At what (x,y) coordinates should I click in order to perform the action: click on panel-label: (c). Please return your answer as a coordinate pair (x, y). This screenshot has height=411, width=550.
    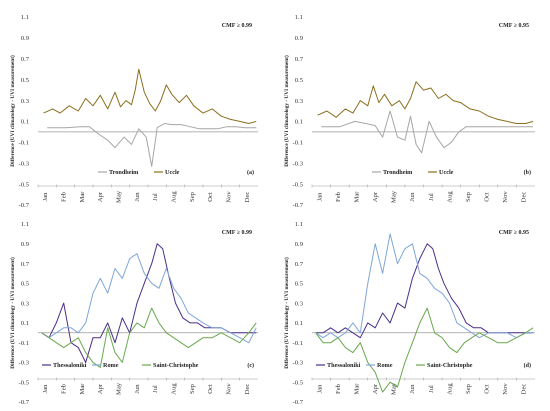
    Looking at the image, I should click on (250, 365).